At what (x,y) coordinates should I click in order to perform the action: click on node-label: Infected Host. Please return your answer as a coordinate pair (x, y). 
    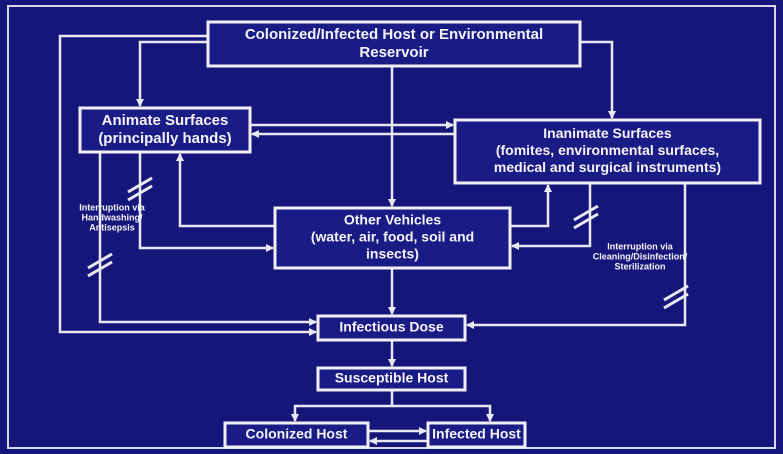
    Looking at the image, I should click on (476, 434).